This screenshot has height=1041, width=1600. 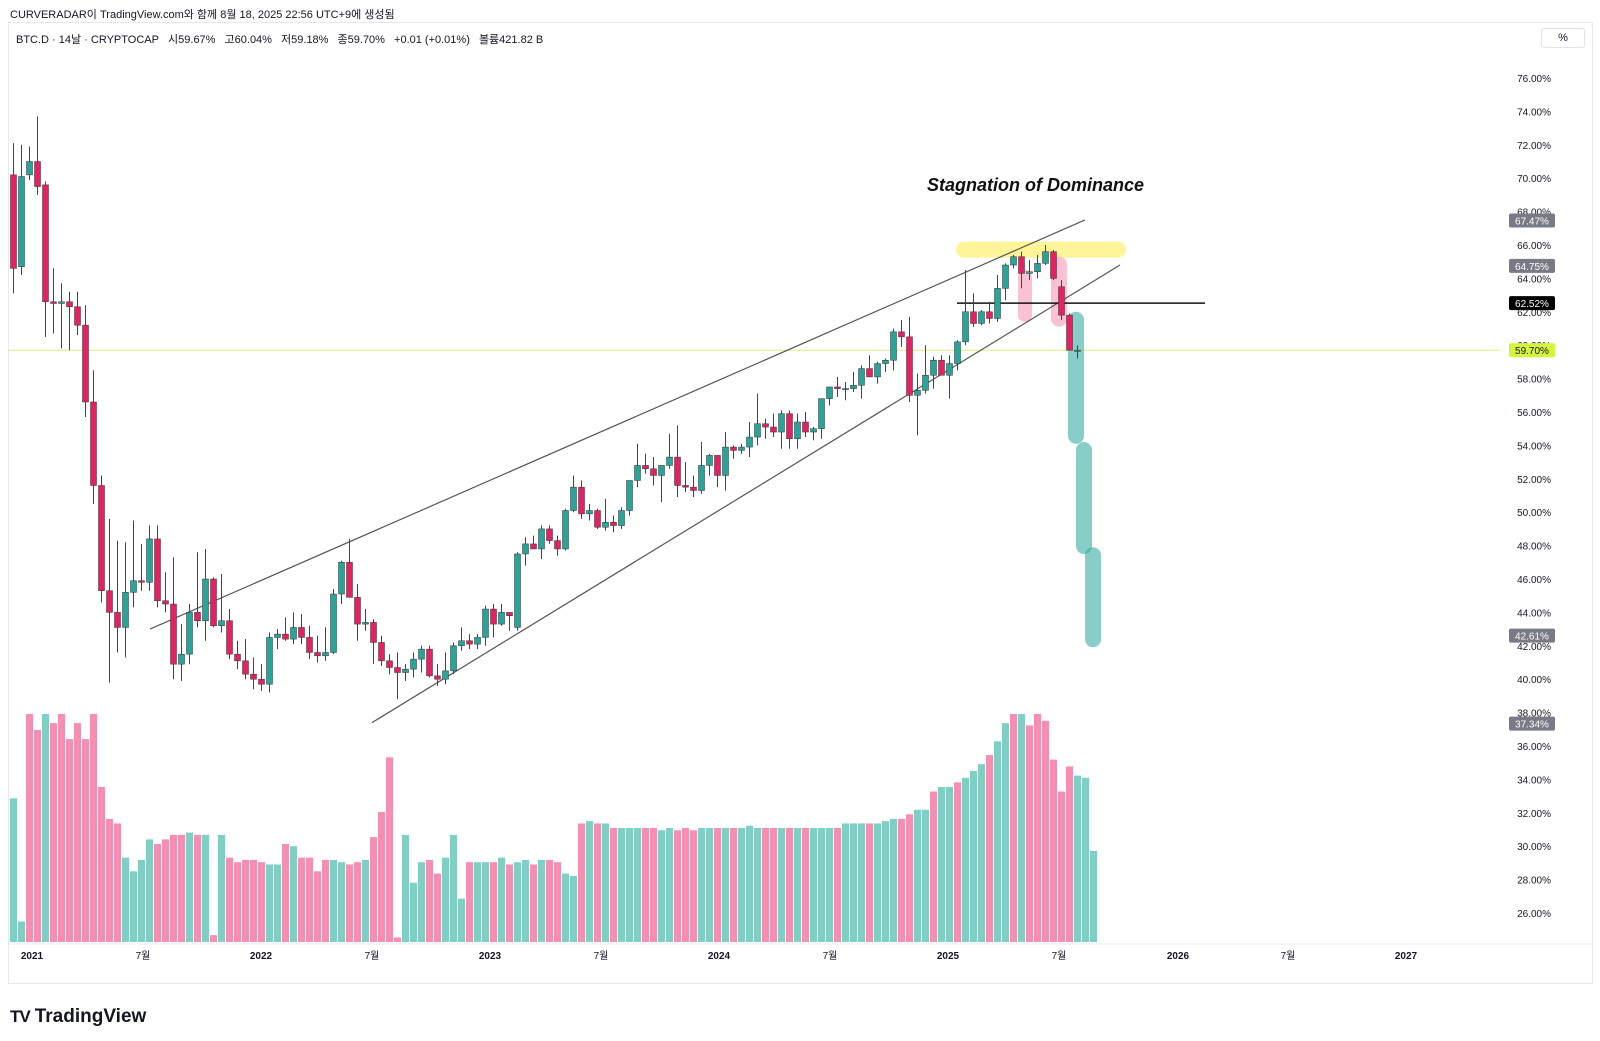 What do you see at coordinates (719, 956) in the screenshot?
I see `time-axis-tick: 2024` at bounding box center [719, 956].